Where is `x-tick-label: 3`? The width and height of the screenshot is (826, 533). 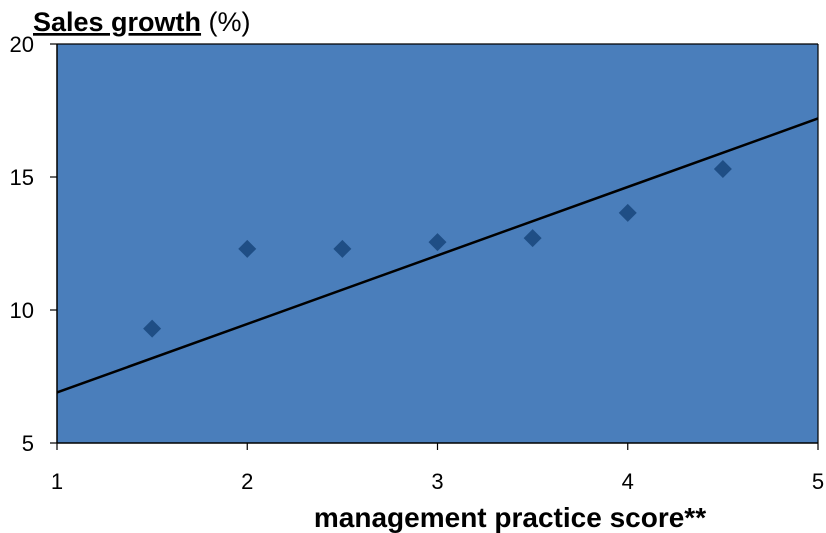 x-tick-label: 3 is located at coordinates (437, 481).